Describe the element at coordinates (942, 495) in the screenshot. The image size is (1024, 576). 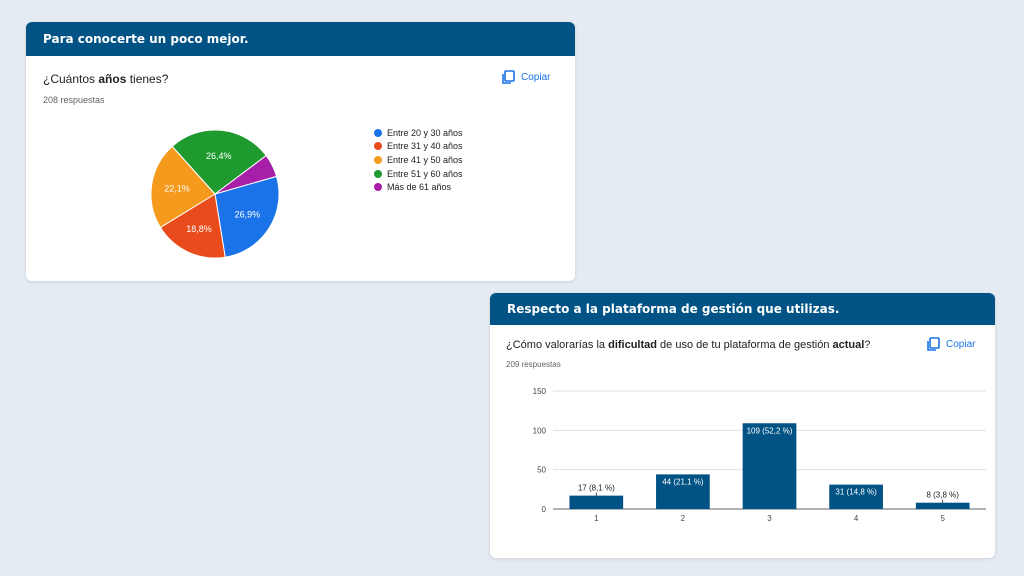
I see `bar-data-label: 8 (3,8 %)` at that location.